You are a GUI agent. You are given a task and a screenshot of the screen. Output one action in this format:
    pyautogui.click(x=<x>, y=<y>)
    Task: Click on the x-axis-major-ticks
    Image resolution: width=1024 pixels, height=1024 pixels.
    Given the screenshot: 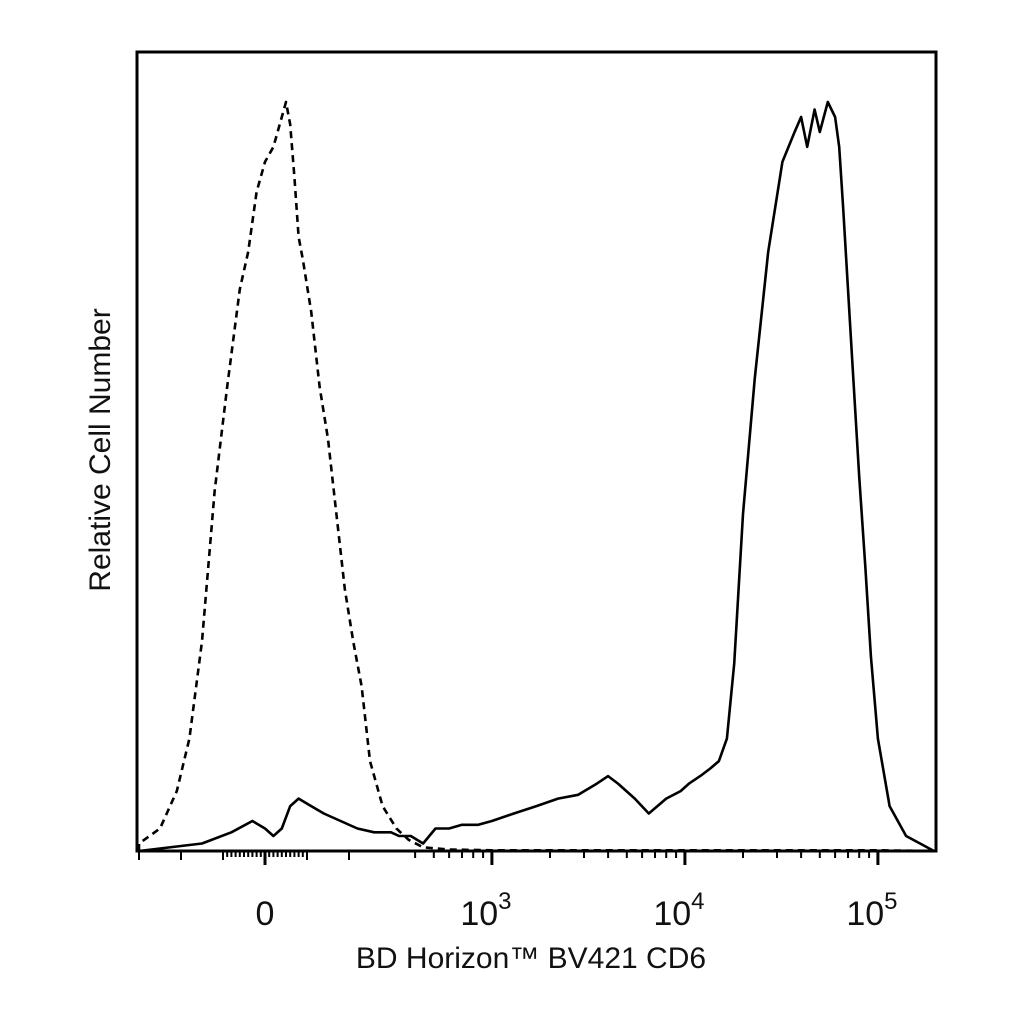 What is the action you would take?
    pyautogui.click(x=571, y=858)
    